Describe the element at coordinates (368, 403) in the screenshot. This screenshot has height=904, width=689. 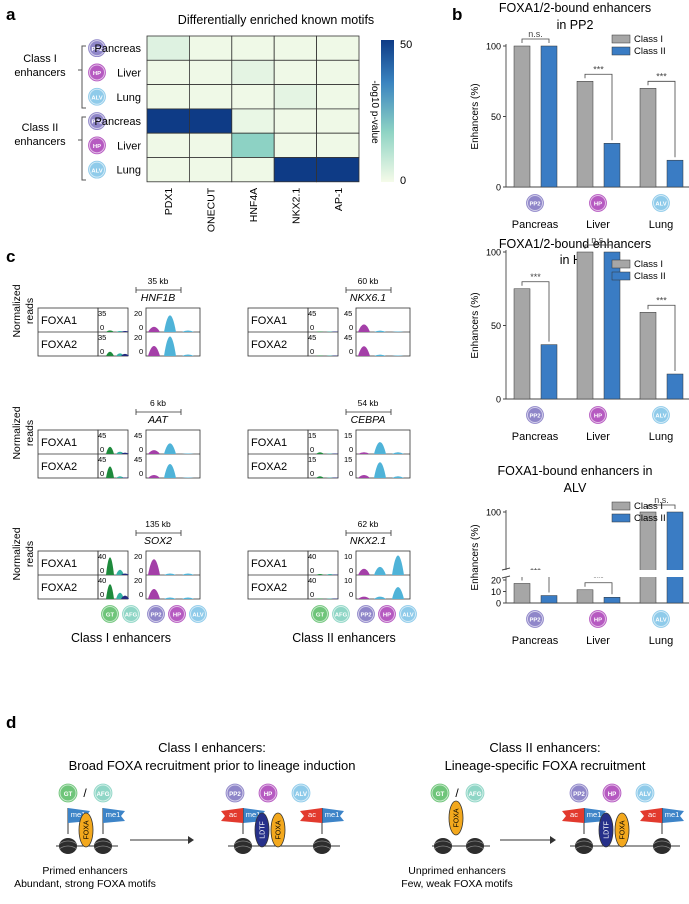
I see `scale-label: 54 kb` at that location.